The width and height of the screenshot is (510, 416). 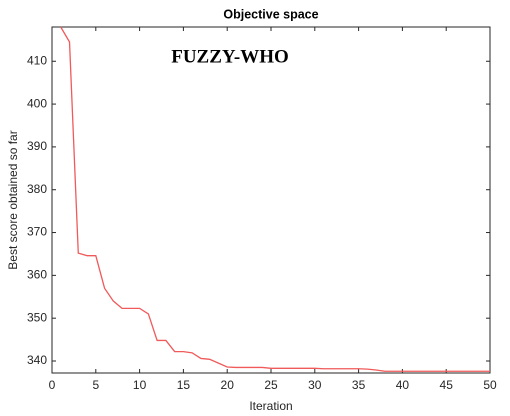 I want to click on y-tick-label: 340, so click(x=37, y=360).